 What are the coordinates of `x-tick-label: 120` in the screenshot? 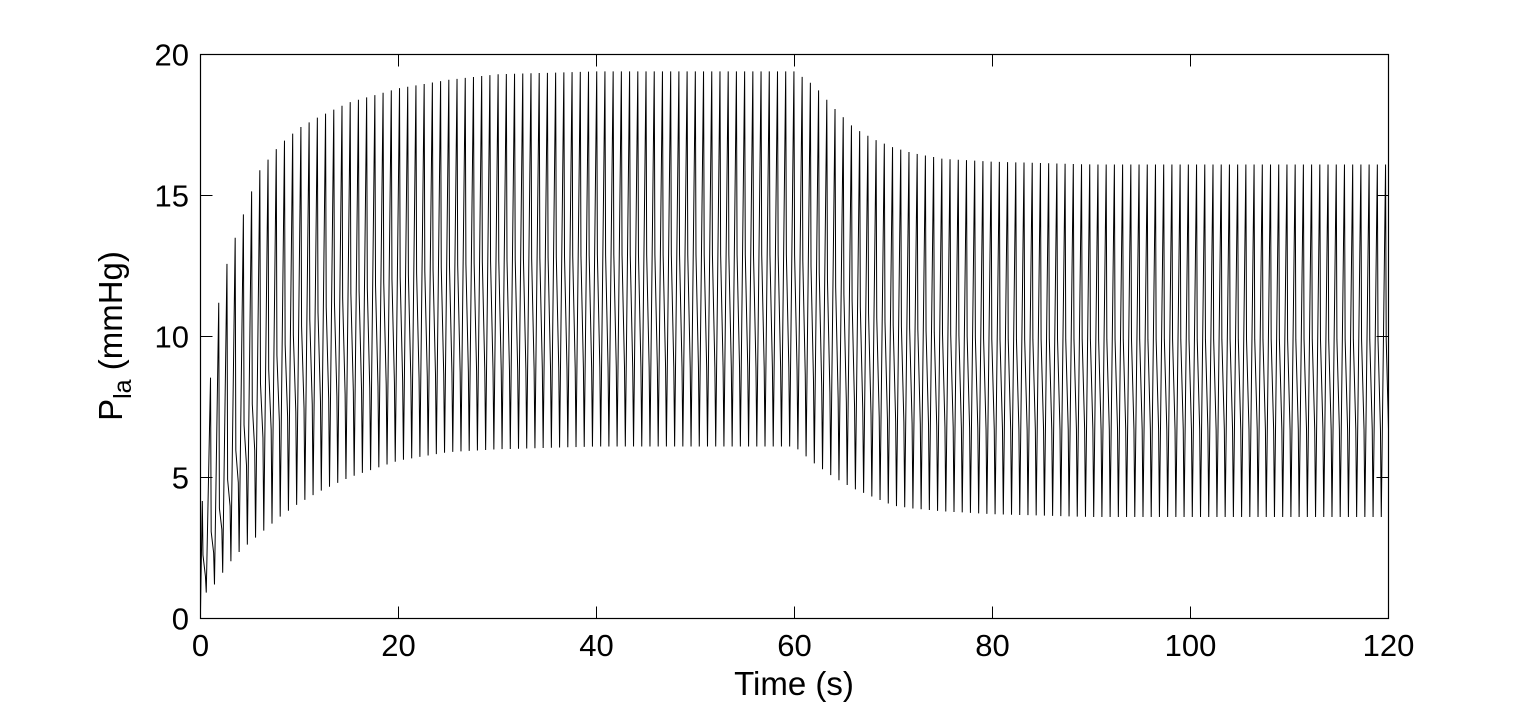 It's located at (1389, 645).